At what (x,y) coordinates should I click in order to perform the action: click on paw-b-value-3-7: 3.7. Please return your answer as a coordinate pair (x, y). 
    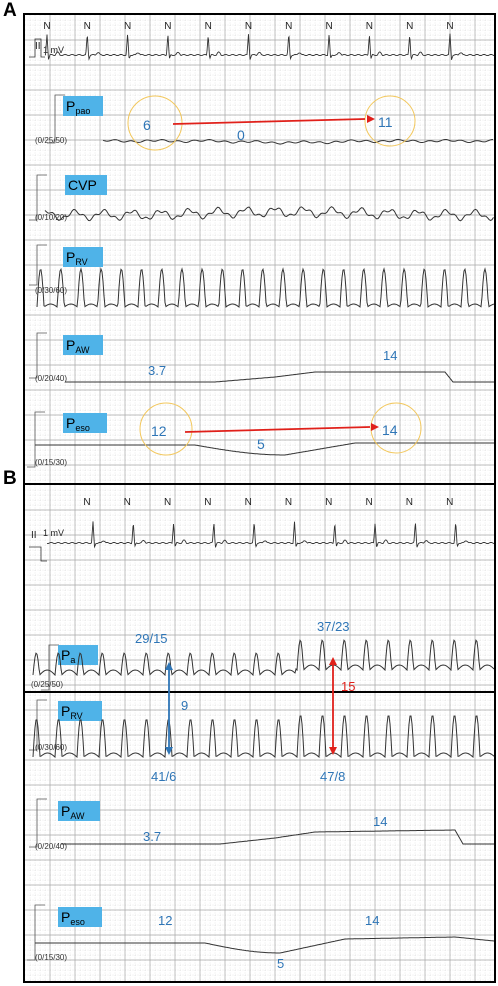
    Looking at the image, I should click on (152, 836).